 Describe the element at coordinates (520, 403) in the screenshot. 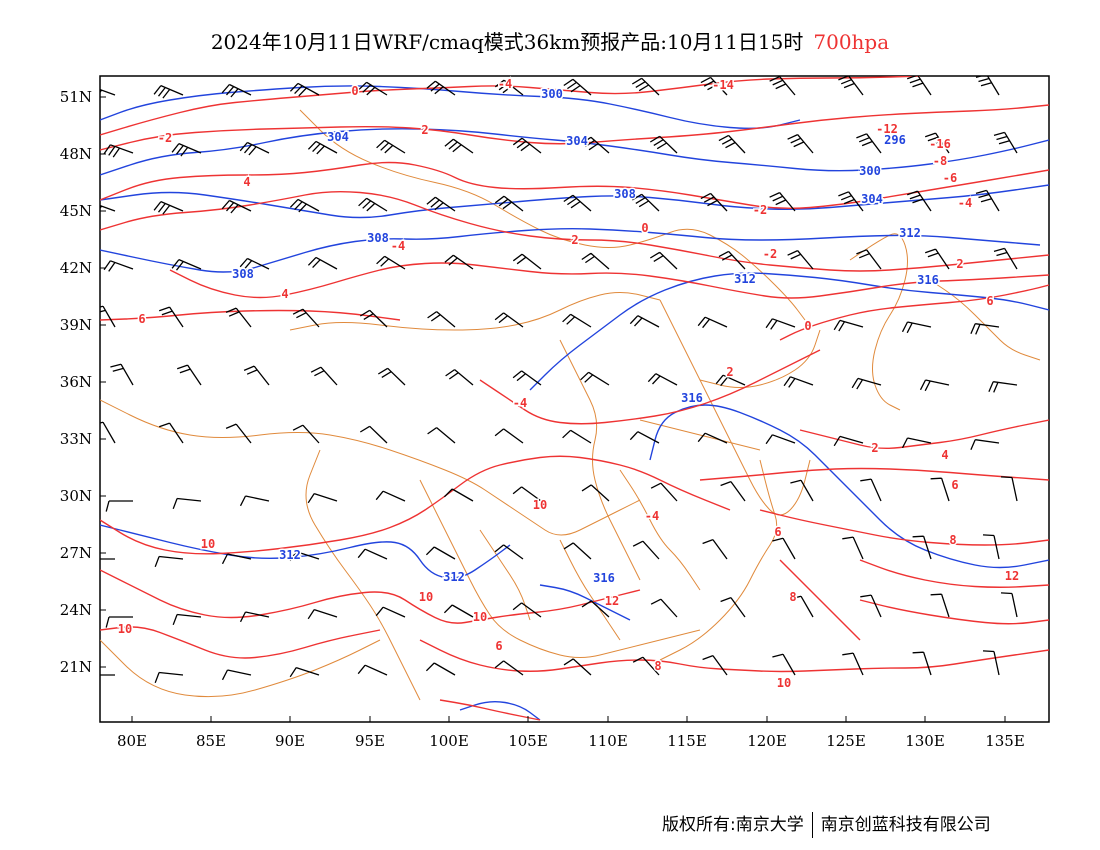

I see `contour-label: -4` at that location.